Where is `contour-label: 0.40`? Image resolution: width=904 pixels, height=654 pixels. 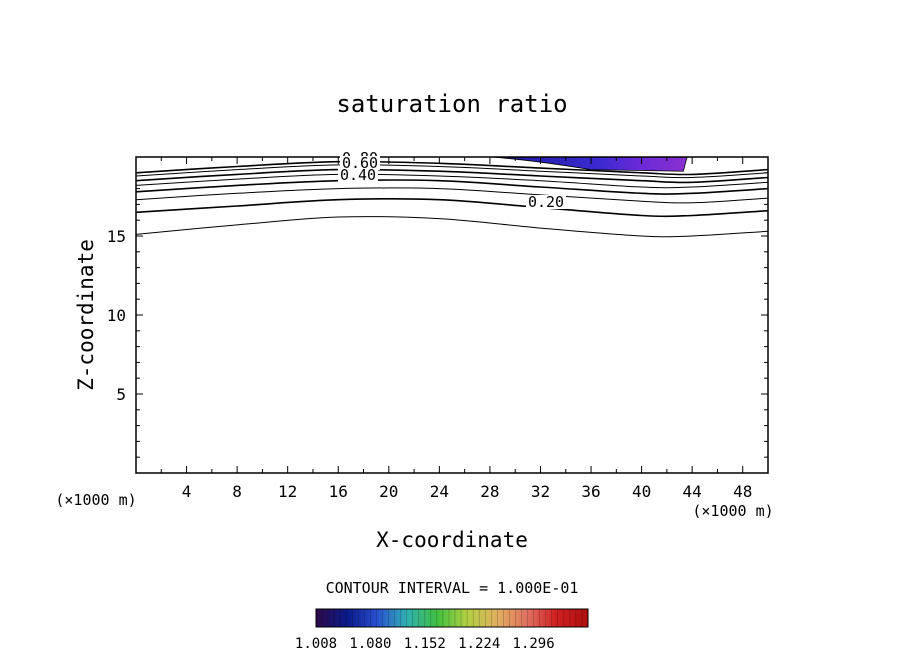
contour-label: 0.40 is located at coordinates (358, 175).